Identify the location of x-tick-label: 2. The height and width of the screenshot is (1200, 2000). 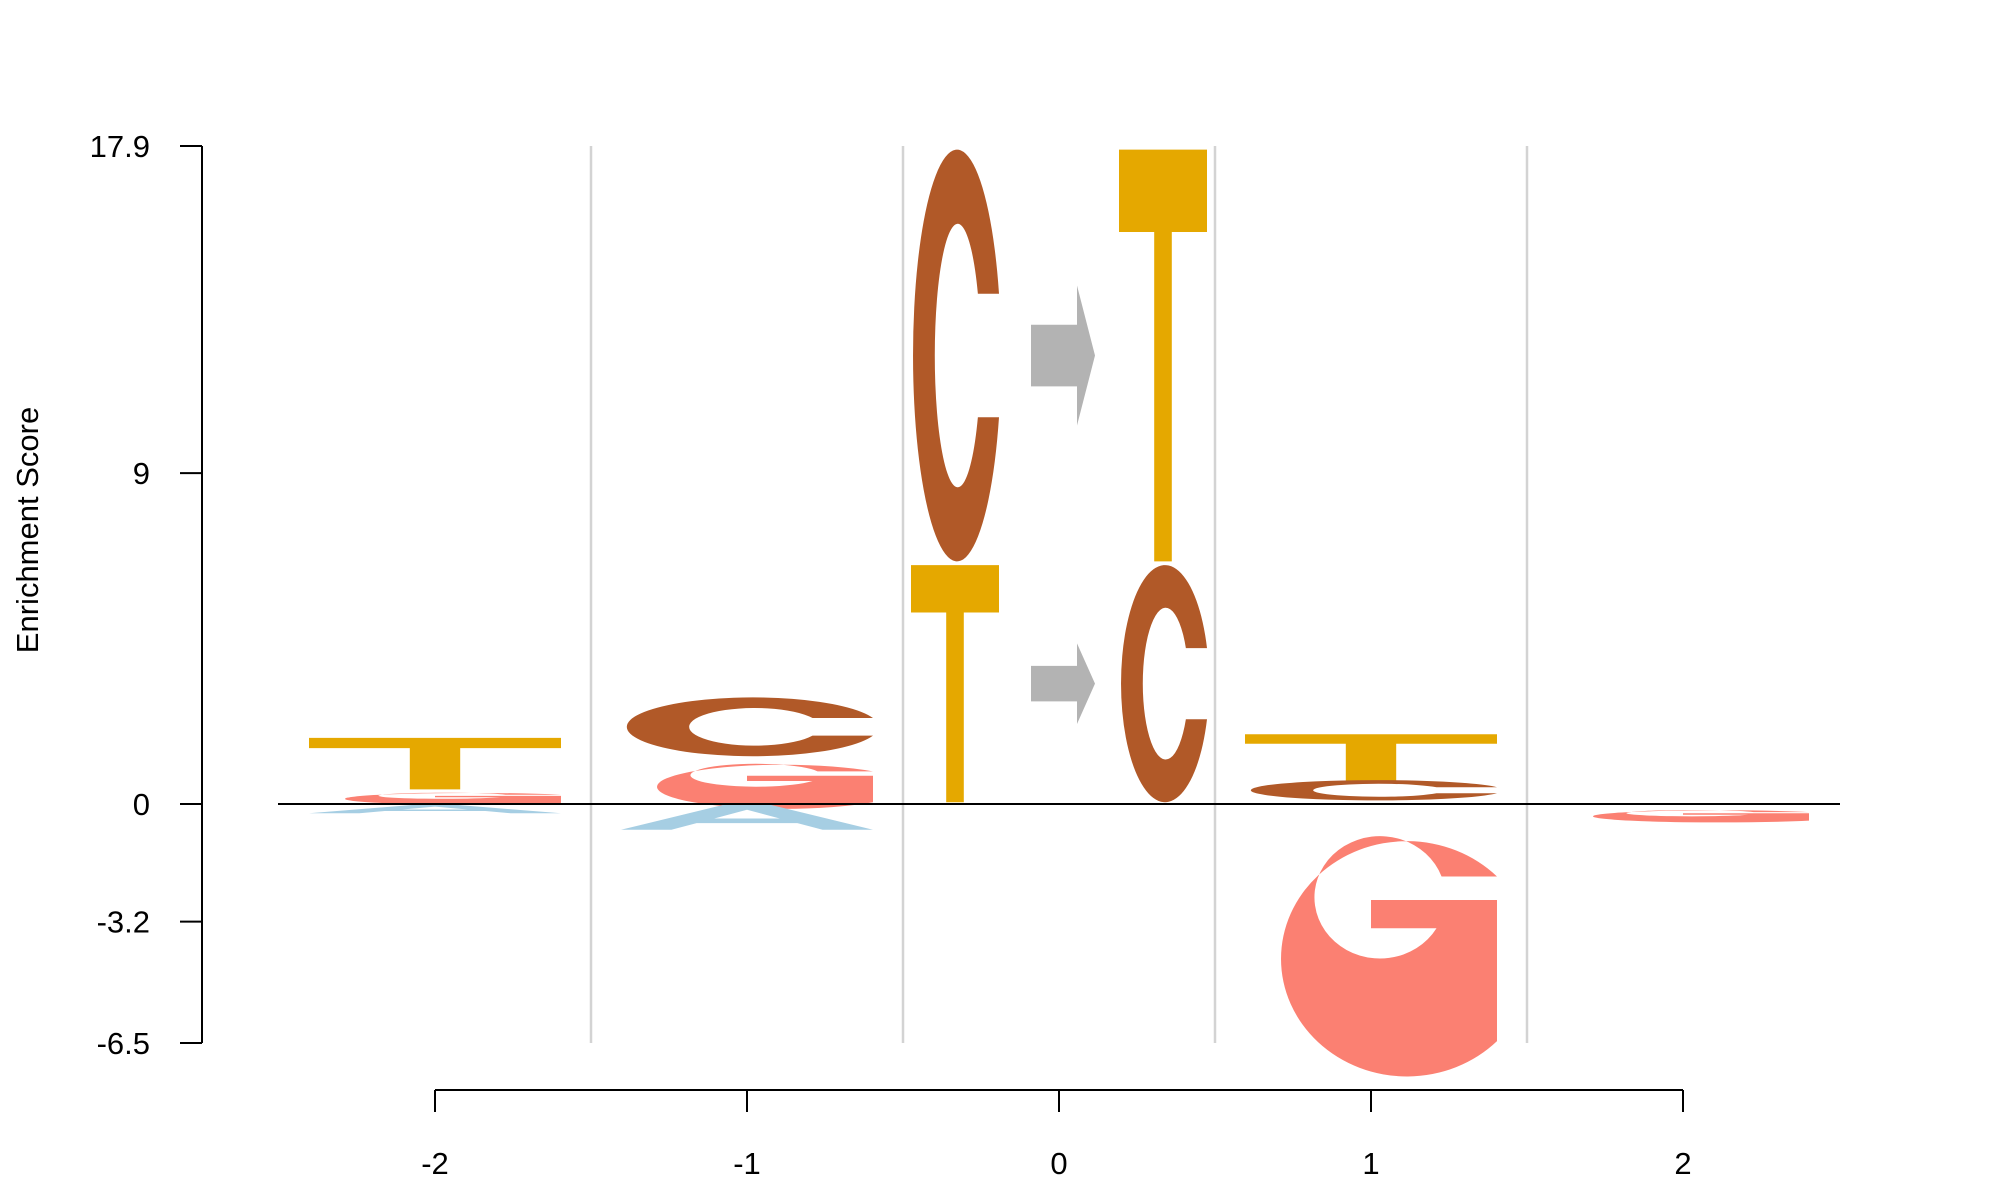
(1682, 1163).